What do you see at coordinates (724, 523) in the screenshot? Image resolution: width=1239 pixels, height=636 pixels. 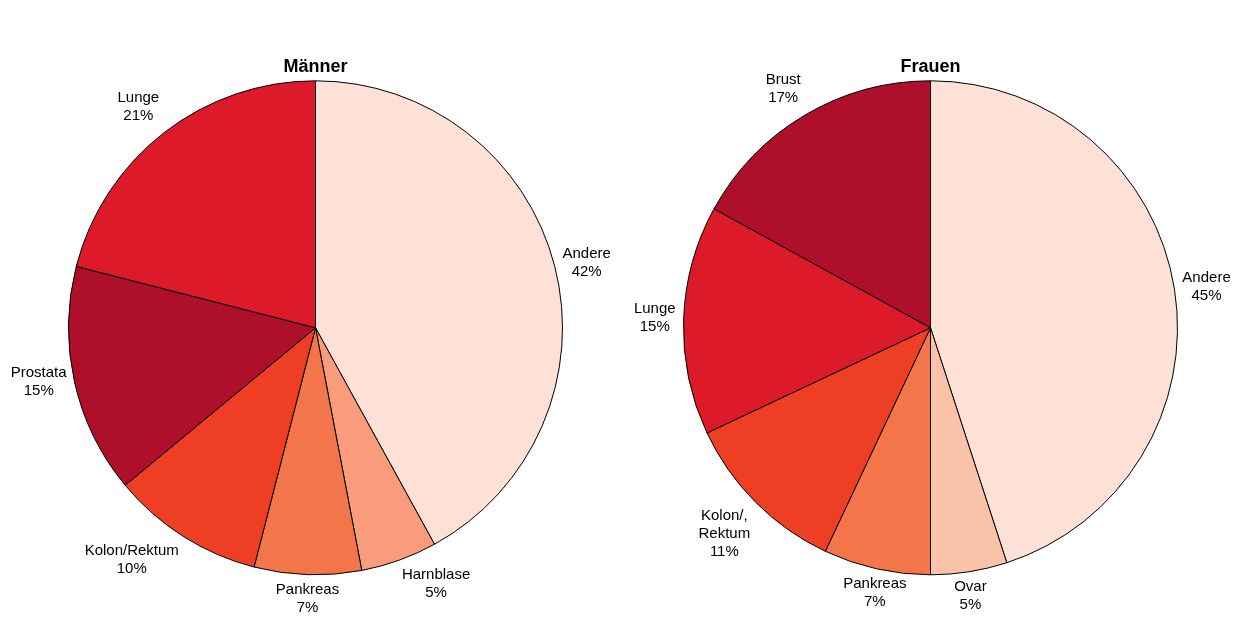 I see `slice-label: Kolon/, Rektum` at bounding box center [724, 523].